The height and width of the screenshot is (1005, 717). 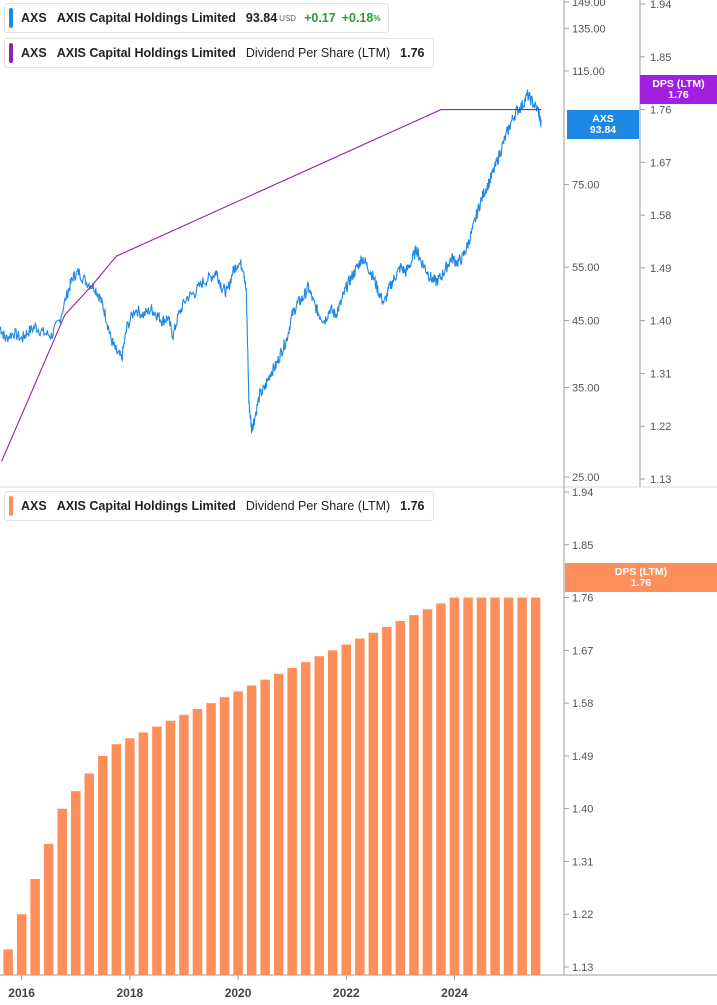 What do you see at coordinates (582, 546) in the screenshot?
I see `bar-axis-label: 1.85` at bounding box center [582, 546].